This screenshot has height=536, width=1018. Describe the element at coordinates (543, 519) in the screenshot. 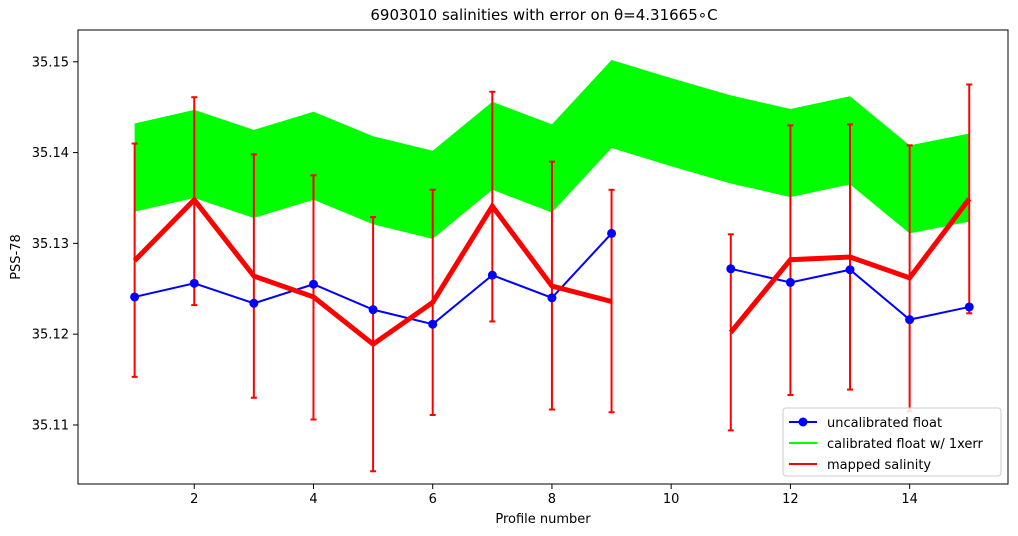

I see `x-axis-label: Profile number` at that location.